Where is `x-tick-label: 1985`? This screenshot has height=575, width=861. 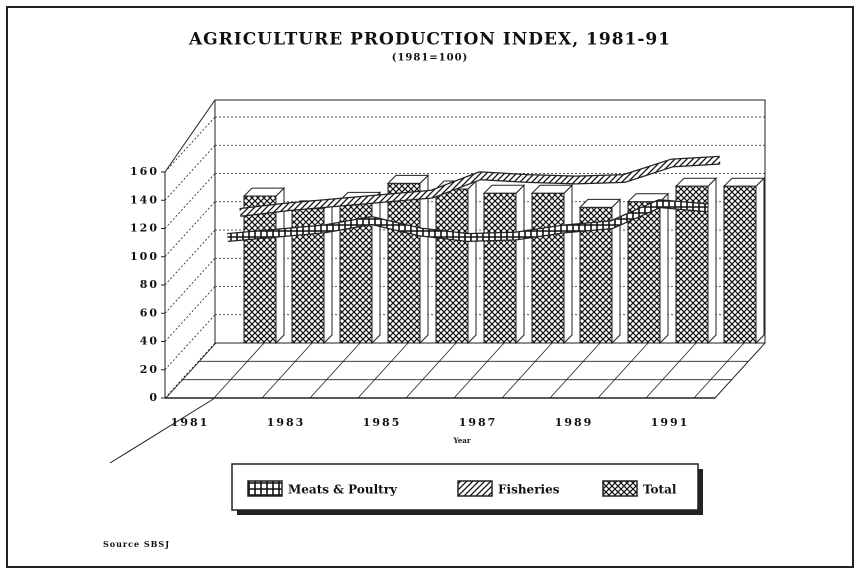 x-tick-label: 1985 is located at coordinates (382, 422).